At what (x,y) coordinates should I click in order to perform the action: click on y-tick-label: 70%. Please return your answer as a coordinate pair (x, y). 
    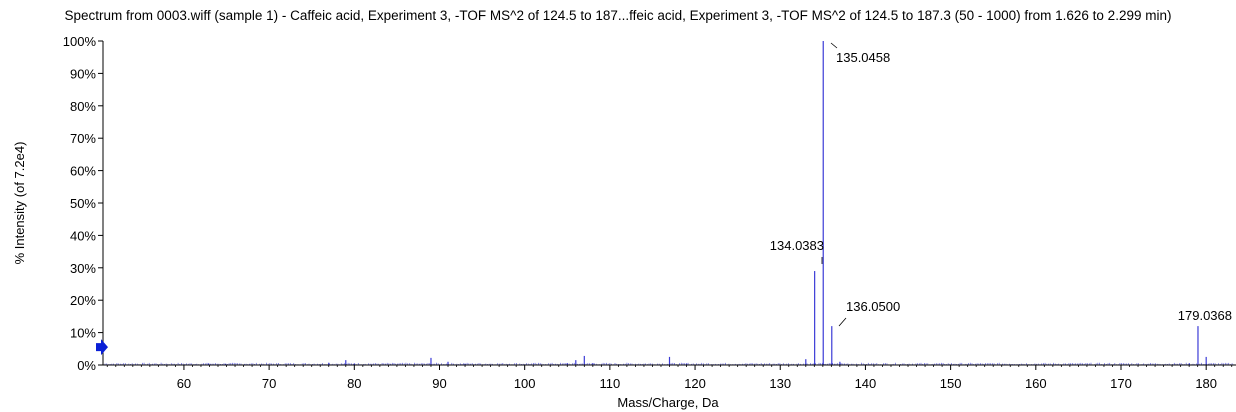
    Looking at the image, I should click on (83, 138).